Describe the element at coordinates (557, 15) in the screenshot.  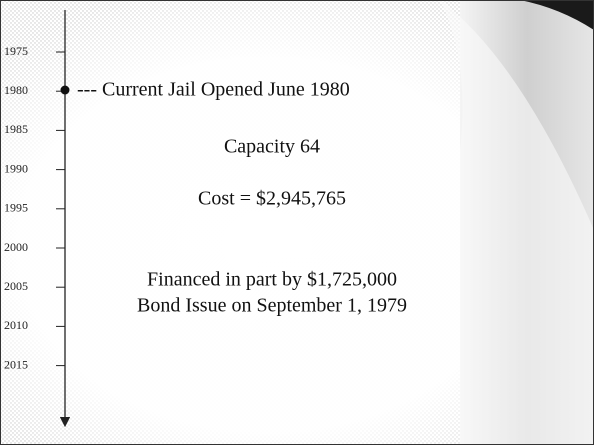
I see `corner` at that location.